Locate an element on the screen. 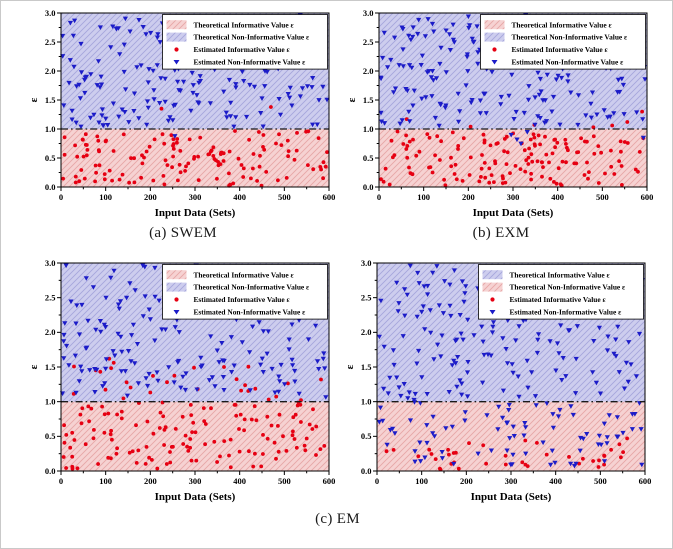 The height and width of the screenshot is (549, 673). caption-em: (c) EM is located at coordinates (337, 519).